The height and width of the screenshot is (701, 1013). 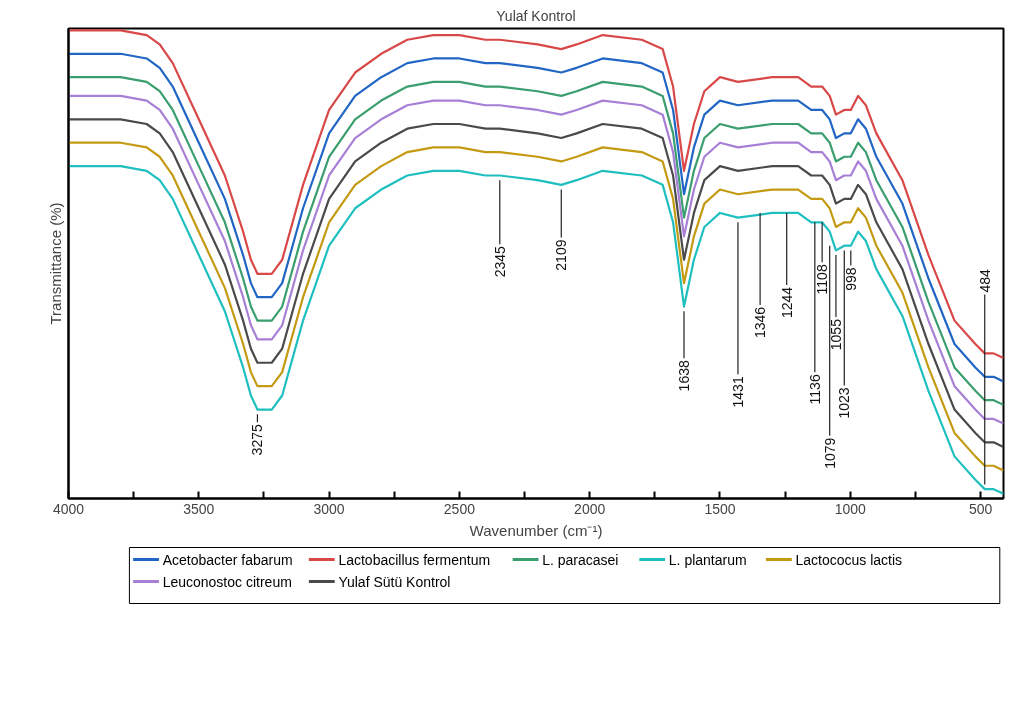 I want to click on chart-title: Yulaf Kontrol, so click(x=536, y=15).